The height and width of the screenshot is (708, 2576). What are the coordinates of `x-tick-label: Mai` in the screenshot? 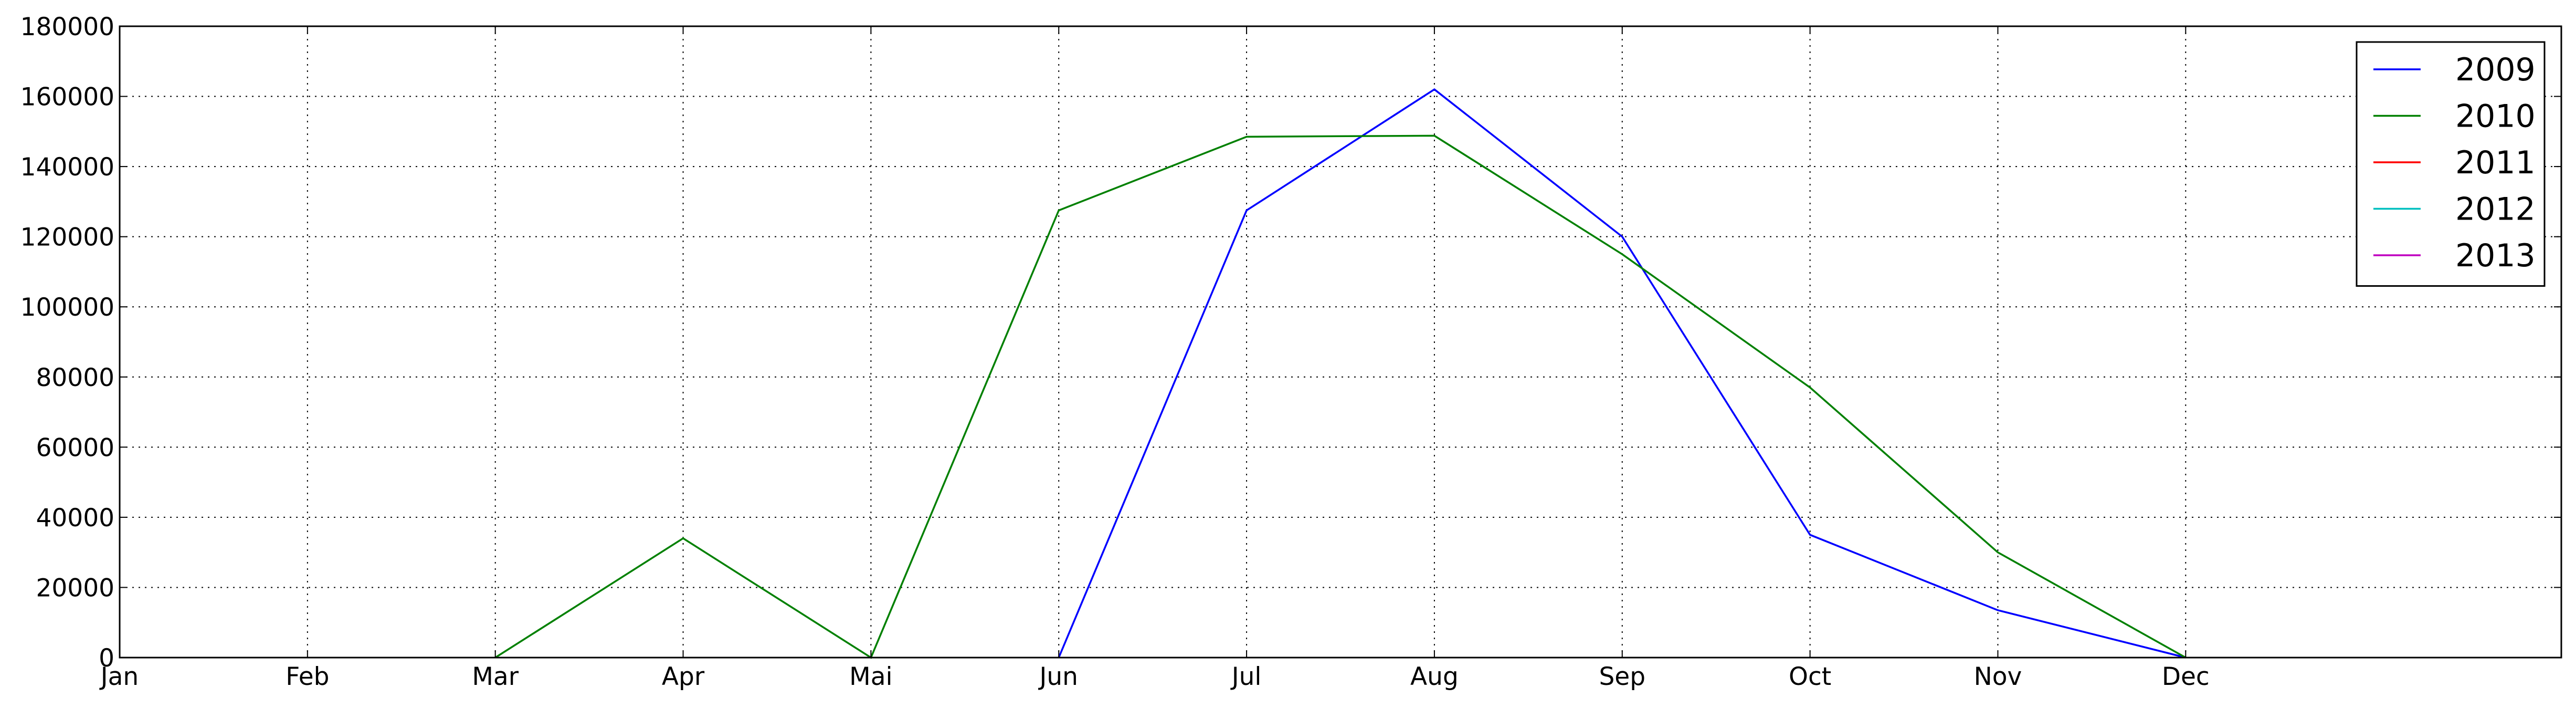 It's located at (870, 677).